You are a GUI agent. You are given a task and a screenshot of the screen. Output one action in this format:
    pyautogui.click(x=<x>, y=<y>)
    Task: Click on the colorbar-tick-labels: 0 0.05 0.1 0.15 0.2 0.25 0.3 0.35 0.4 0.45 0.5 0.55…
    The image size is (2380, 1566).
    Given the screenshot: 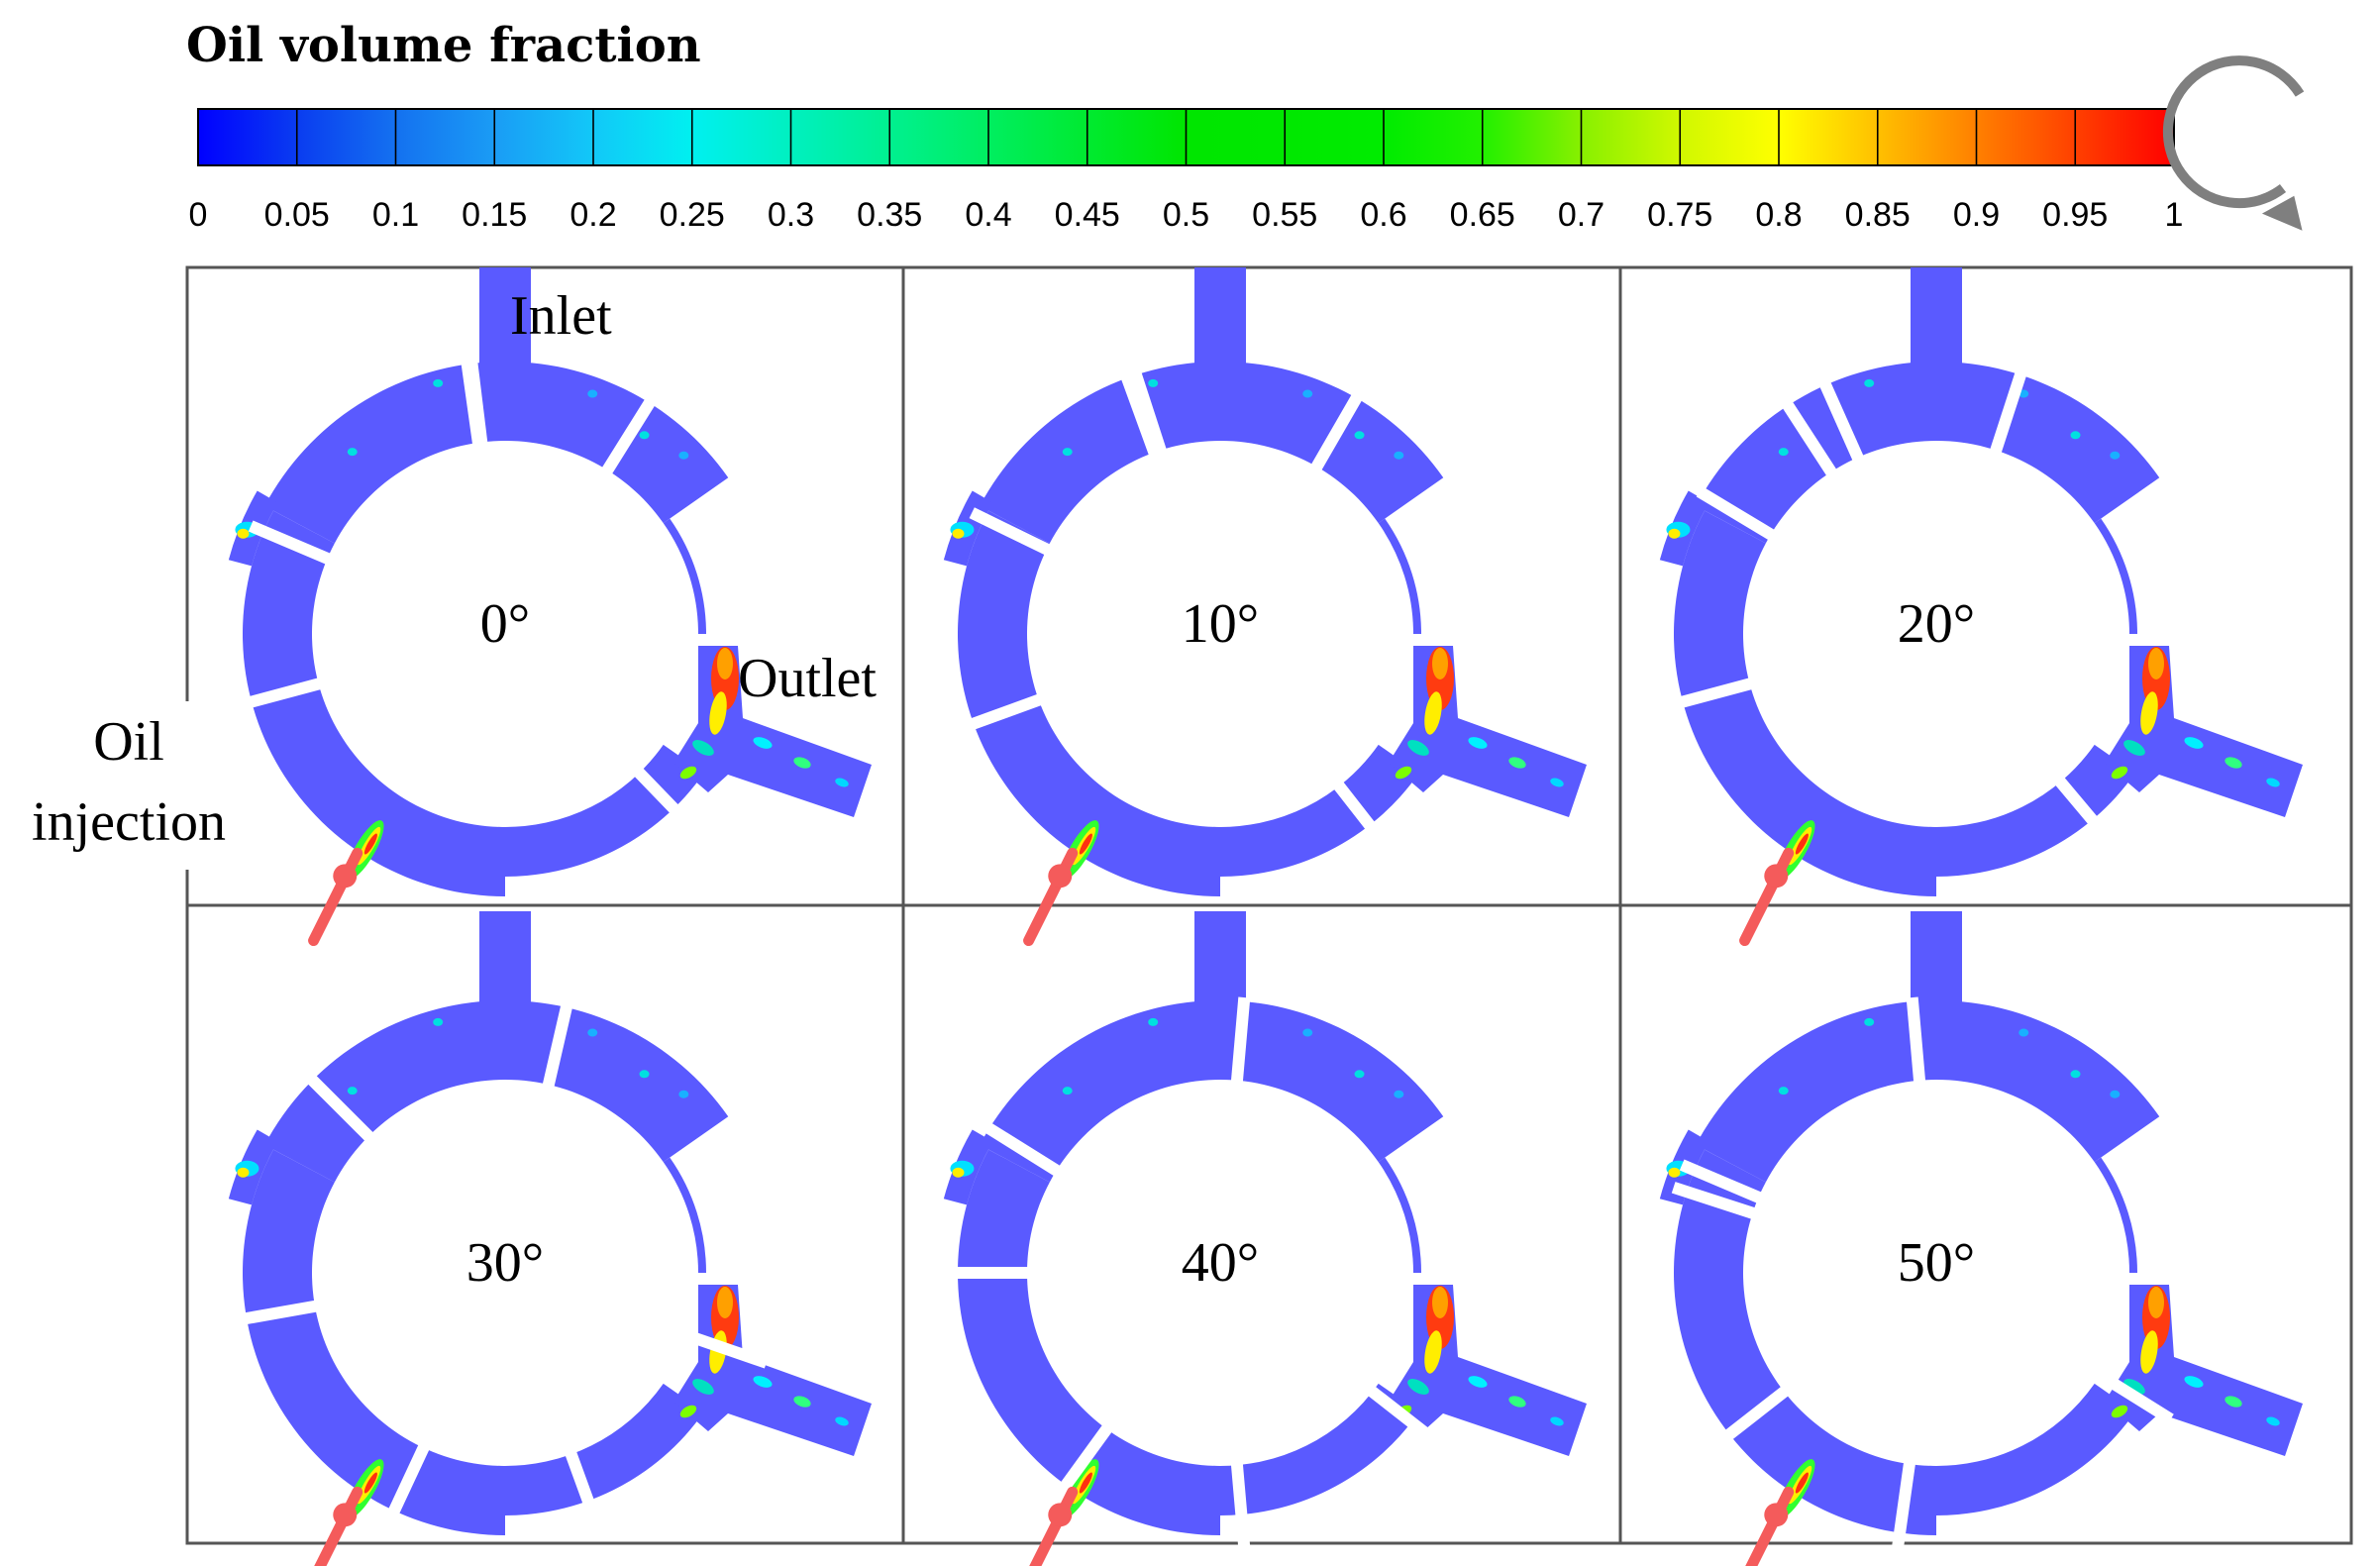 What is the action you would take?
    pyautogui.click(x=1186, y=215)
    